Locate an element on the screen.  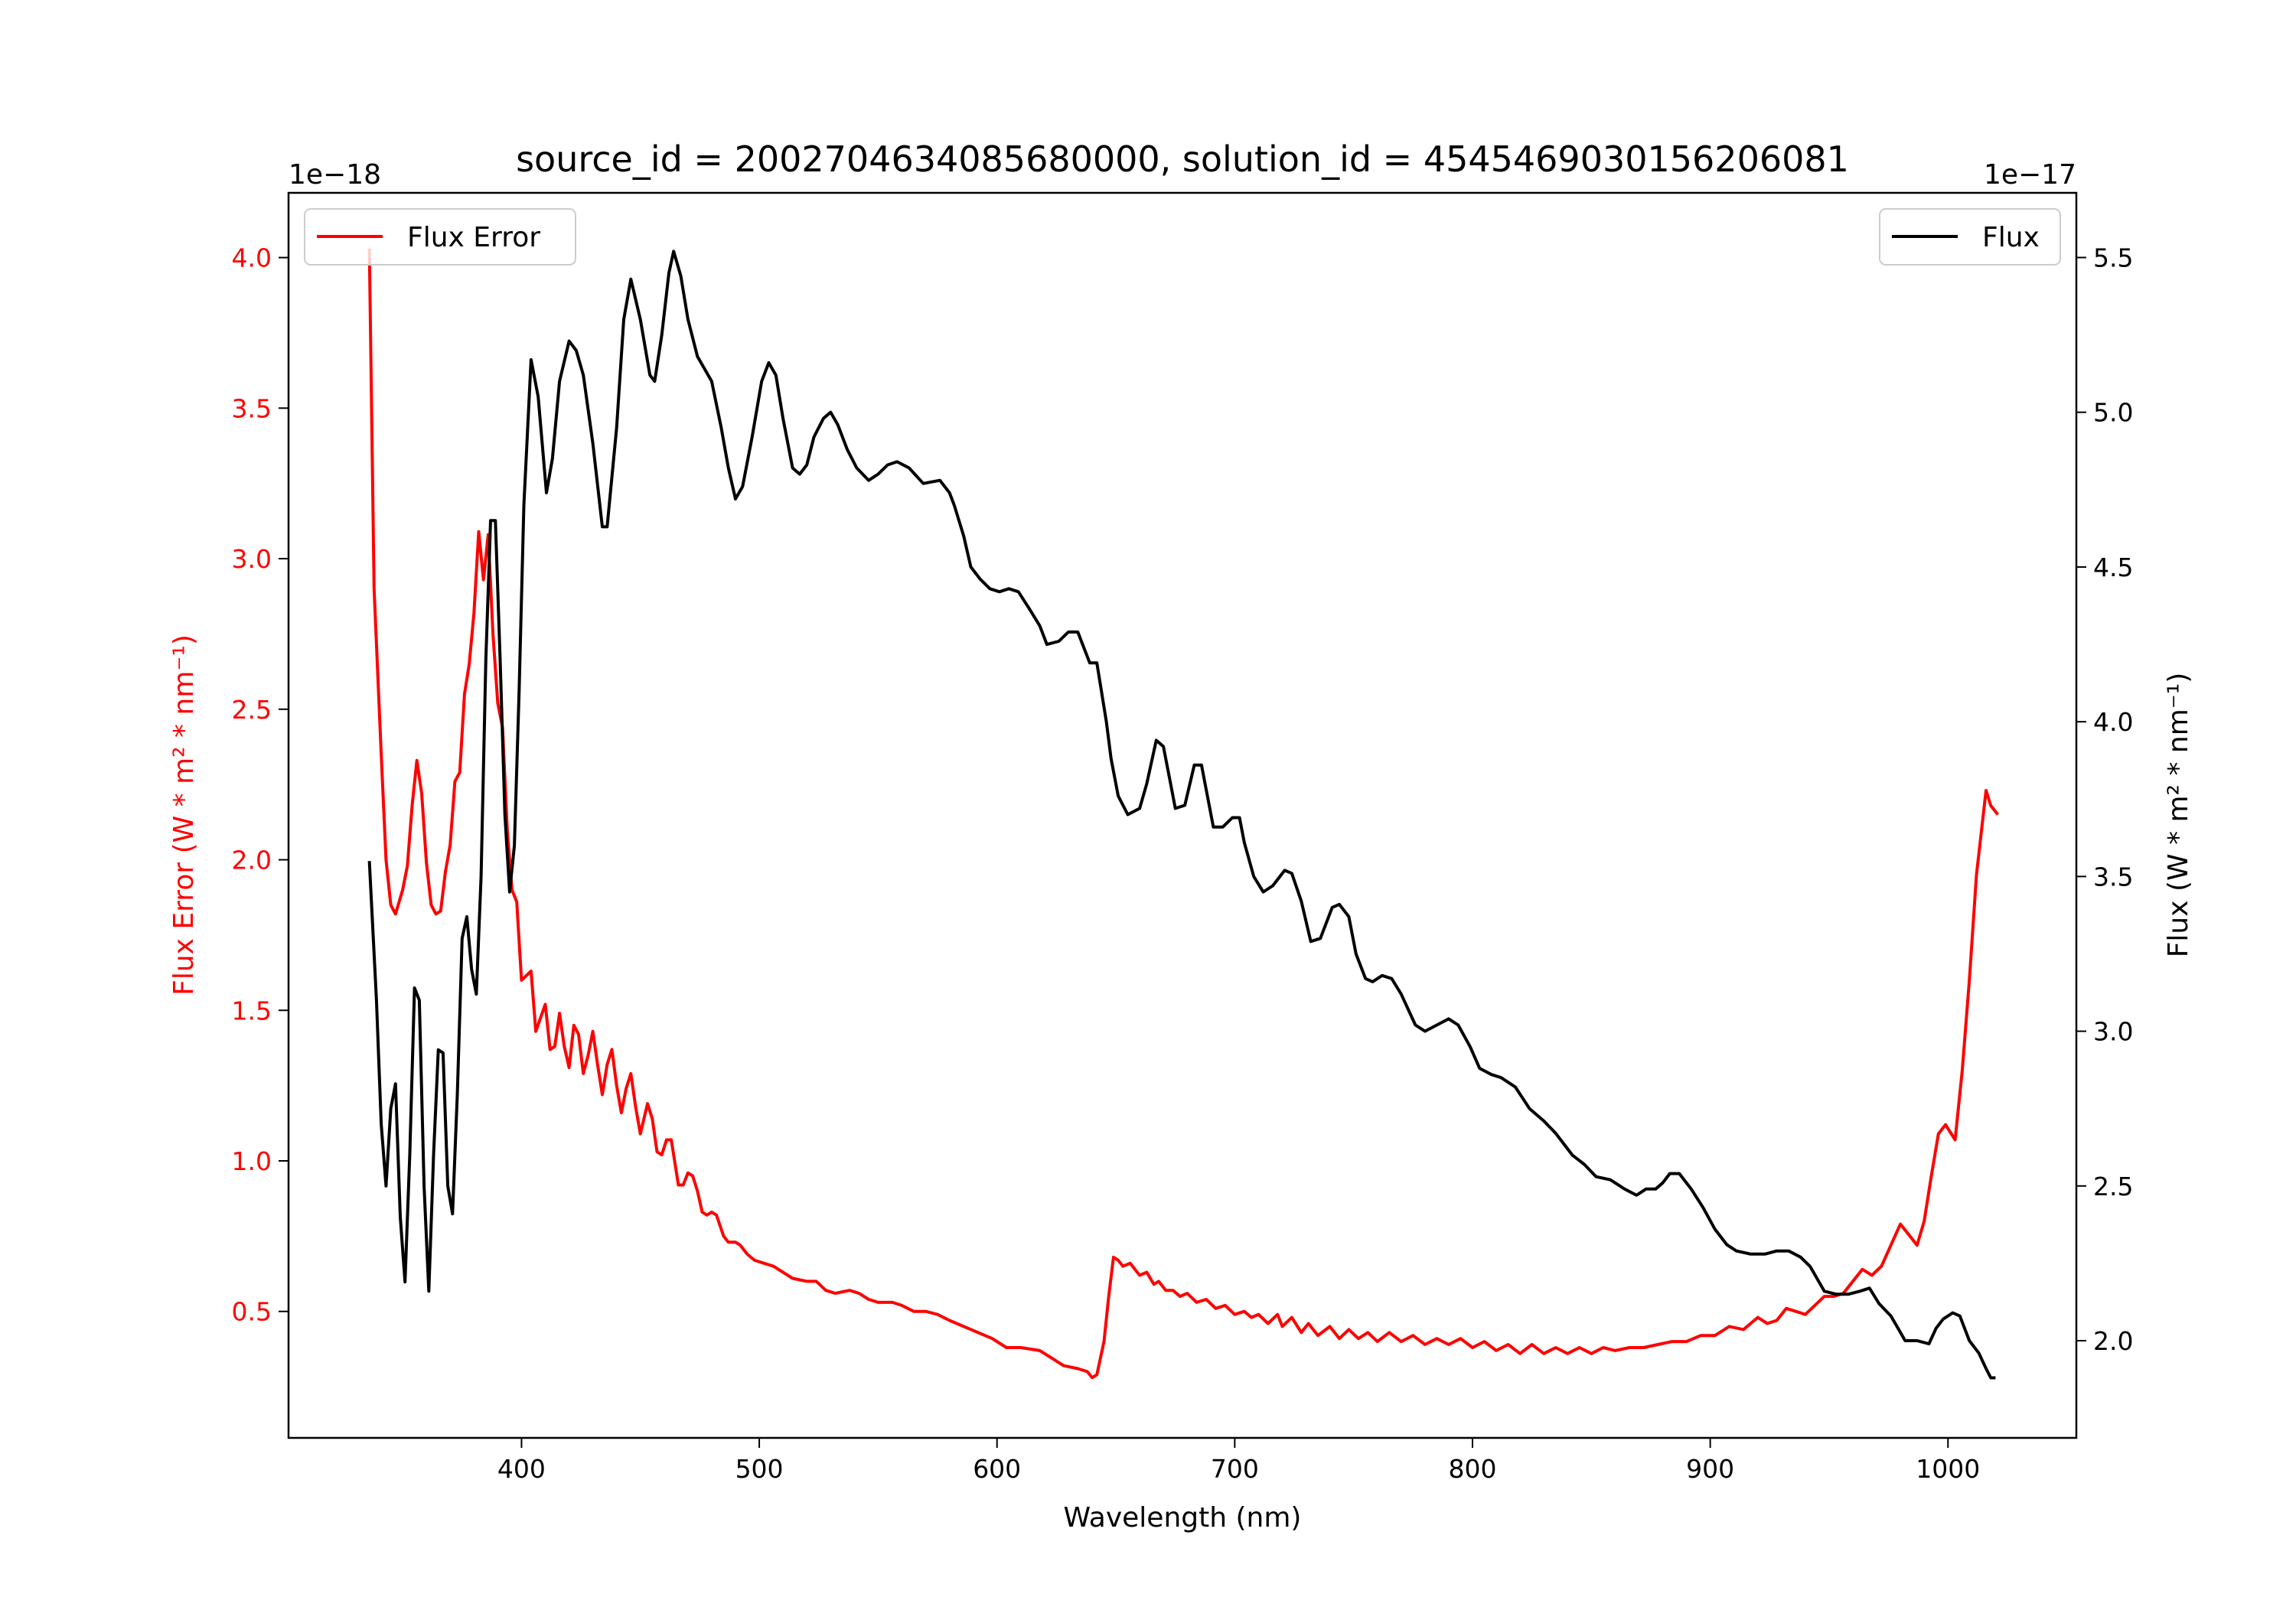
x-tick-label: 800 is located at coordinates (1472, 1469).